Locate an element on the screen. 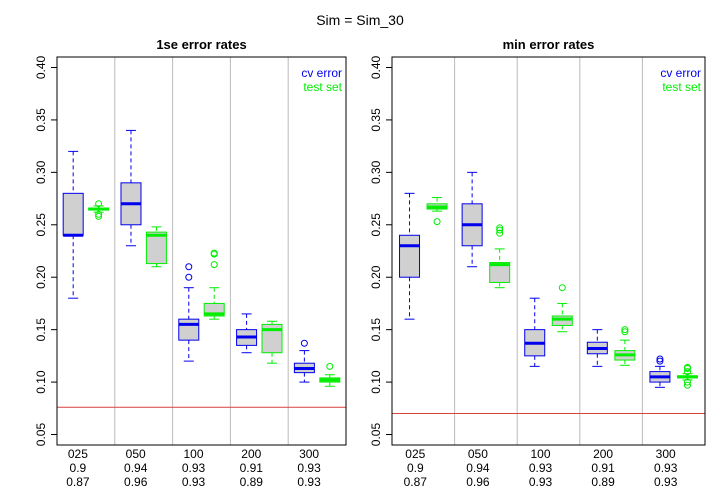  figure-suptitle: Sim = Sim_30 is located at coordinates (360, 20).